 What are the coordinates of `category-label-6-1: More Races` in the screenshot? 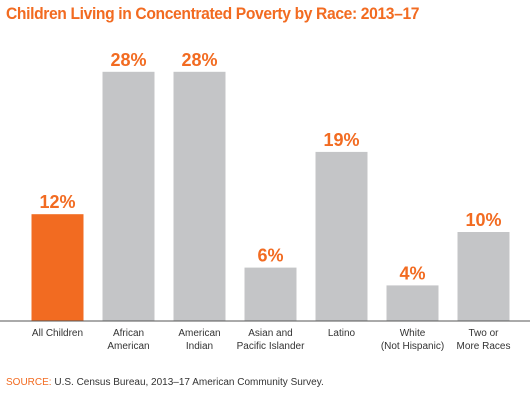 It's located at (484, 346).